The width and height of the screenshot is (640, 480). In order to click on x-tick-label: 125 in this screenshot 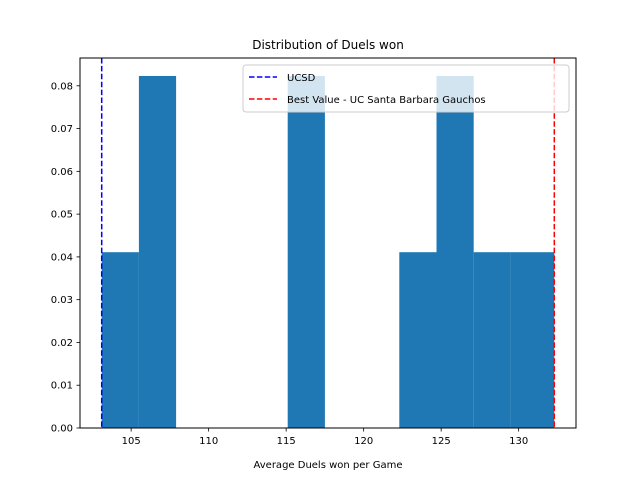, I will do `click(441, 441)`.